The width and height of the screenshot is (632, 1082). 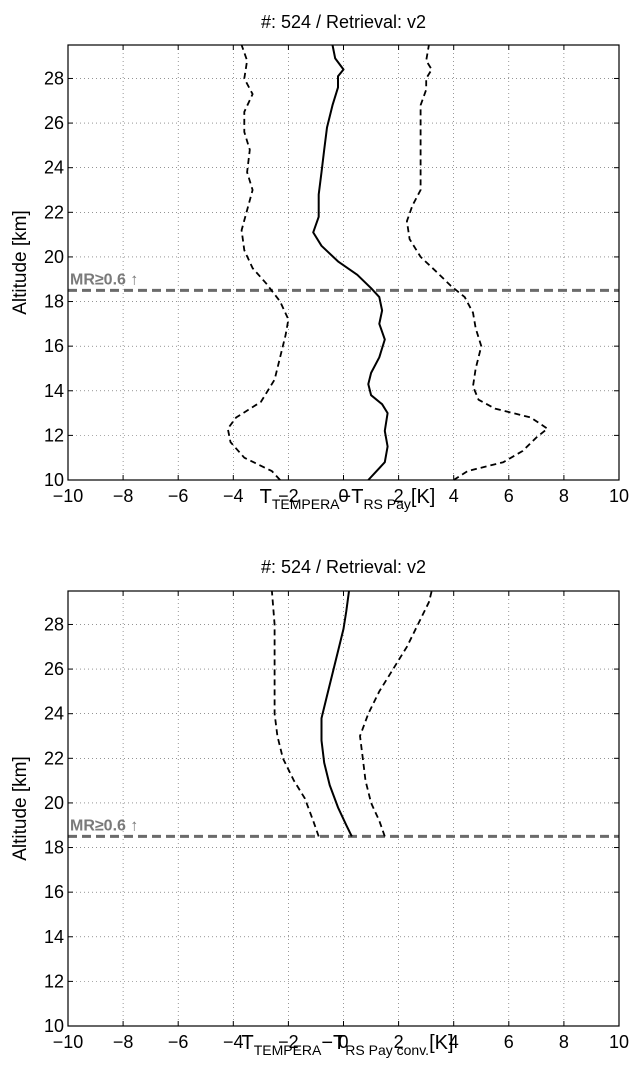 I want to click on x-axis-label: TTEMPERA−TRS Pay conv.[K], so click(x=347, y=1045).